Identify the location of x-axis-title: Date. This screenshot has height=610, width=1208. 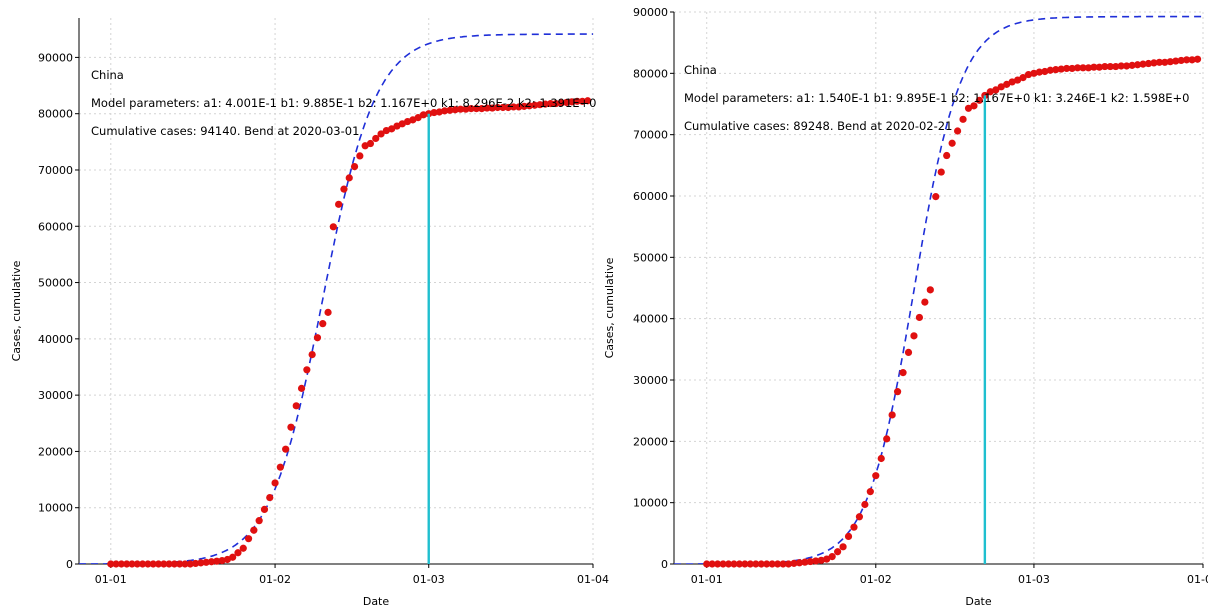
(978, 601).